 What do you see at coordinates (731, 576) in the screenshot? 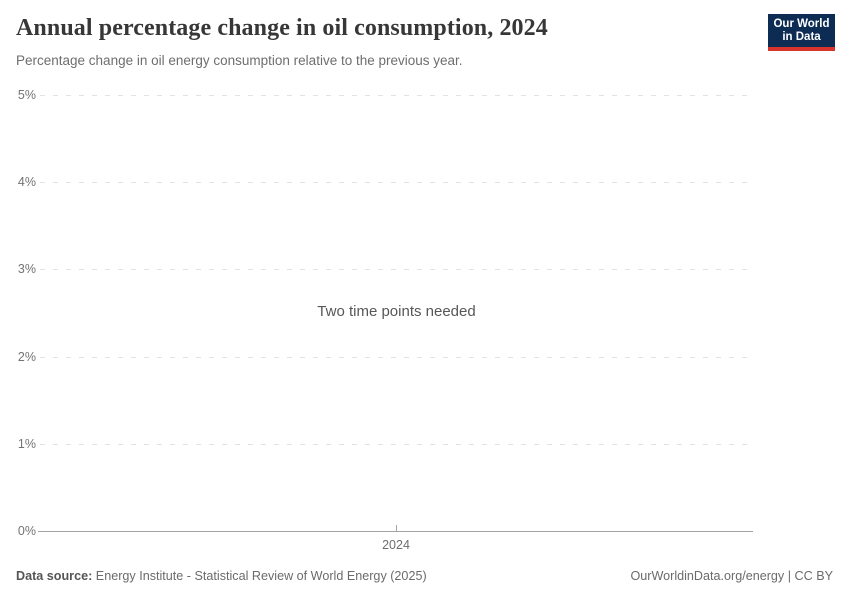
I see `attribution-note: OurWorldinData.org/energy | CC BY` at bounding box center [731, 576].